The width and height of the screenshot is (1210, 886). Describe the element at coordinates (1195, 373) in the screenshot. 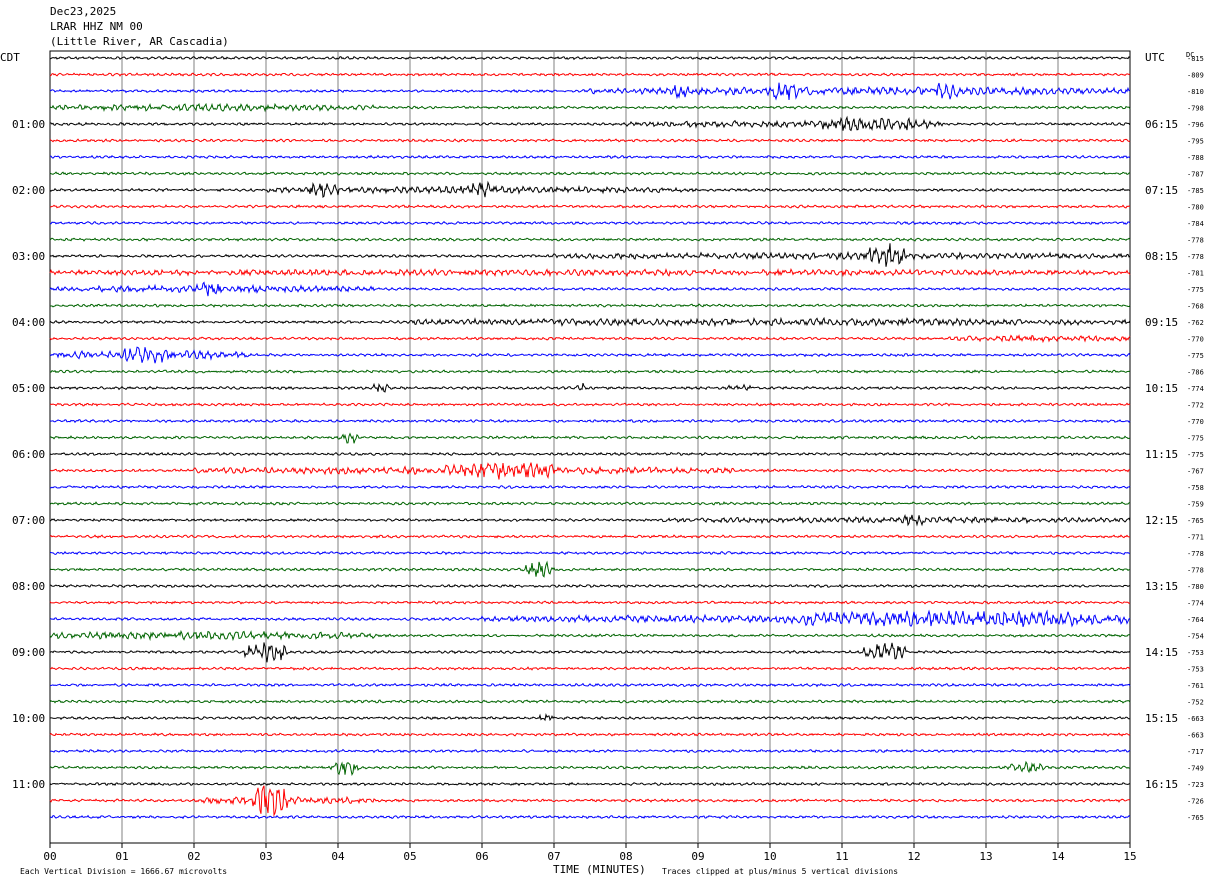

I see `dc-offset-label: -786` at that location.